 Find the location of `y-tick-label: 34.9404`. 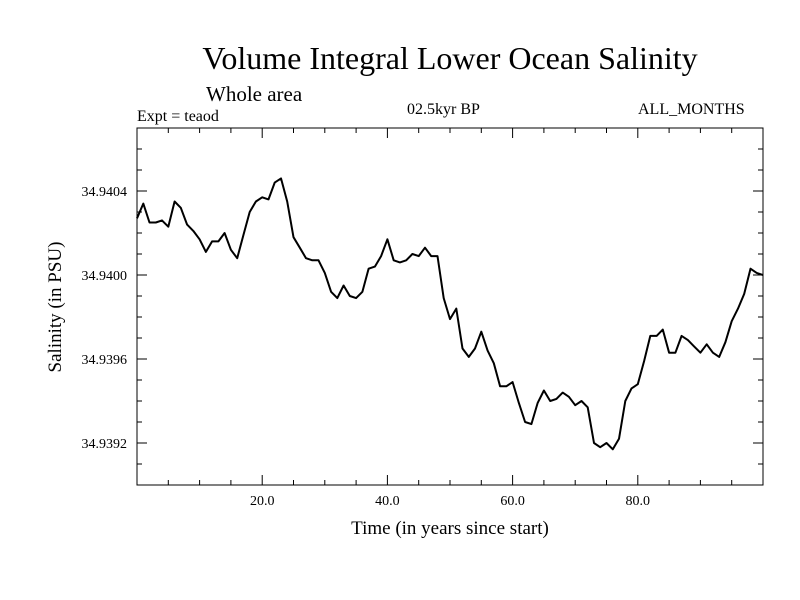

y-tick-label: 34.9404 is located at coordinates (105, 192).